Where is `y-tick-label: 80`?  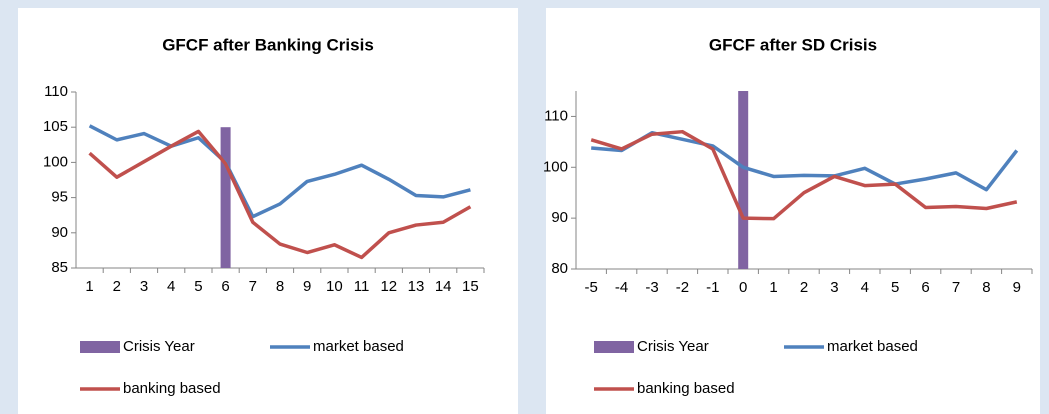
y-tick-label: 80 is located at coordinates (559, 268).